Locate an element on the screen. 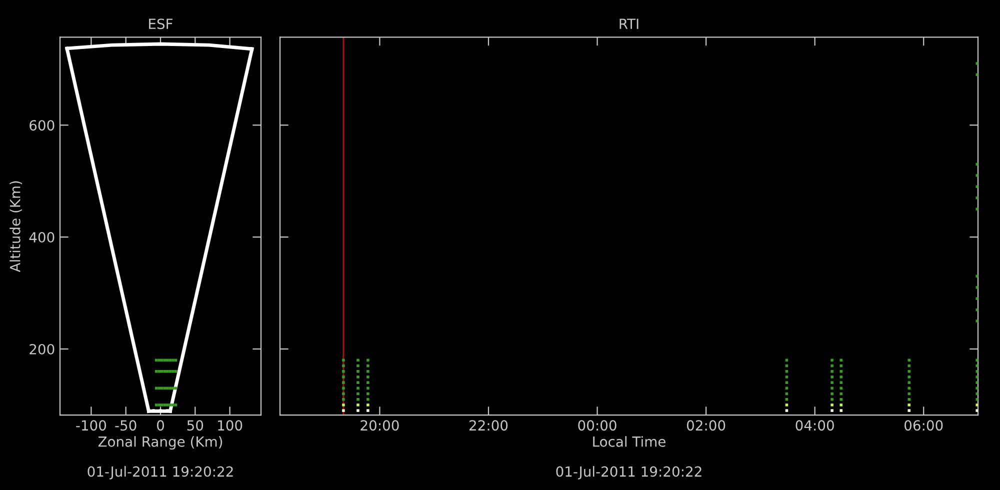 This screenshot has height=490, width=1000. chart-title: ESF is located at coordinates (160, 24).